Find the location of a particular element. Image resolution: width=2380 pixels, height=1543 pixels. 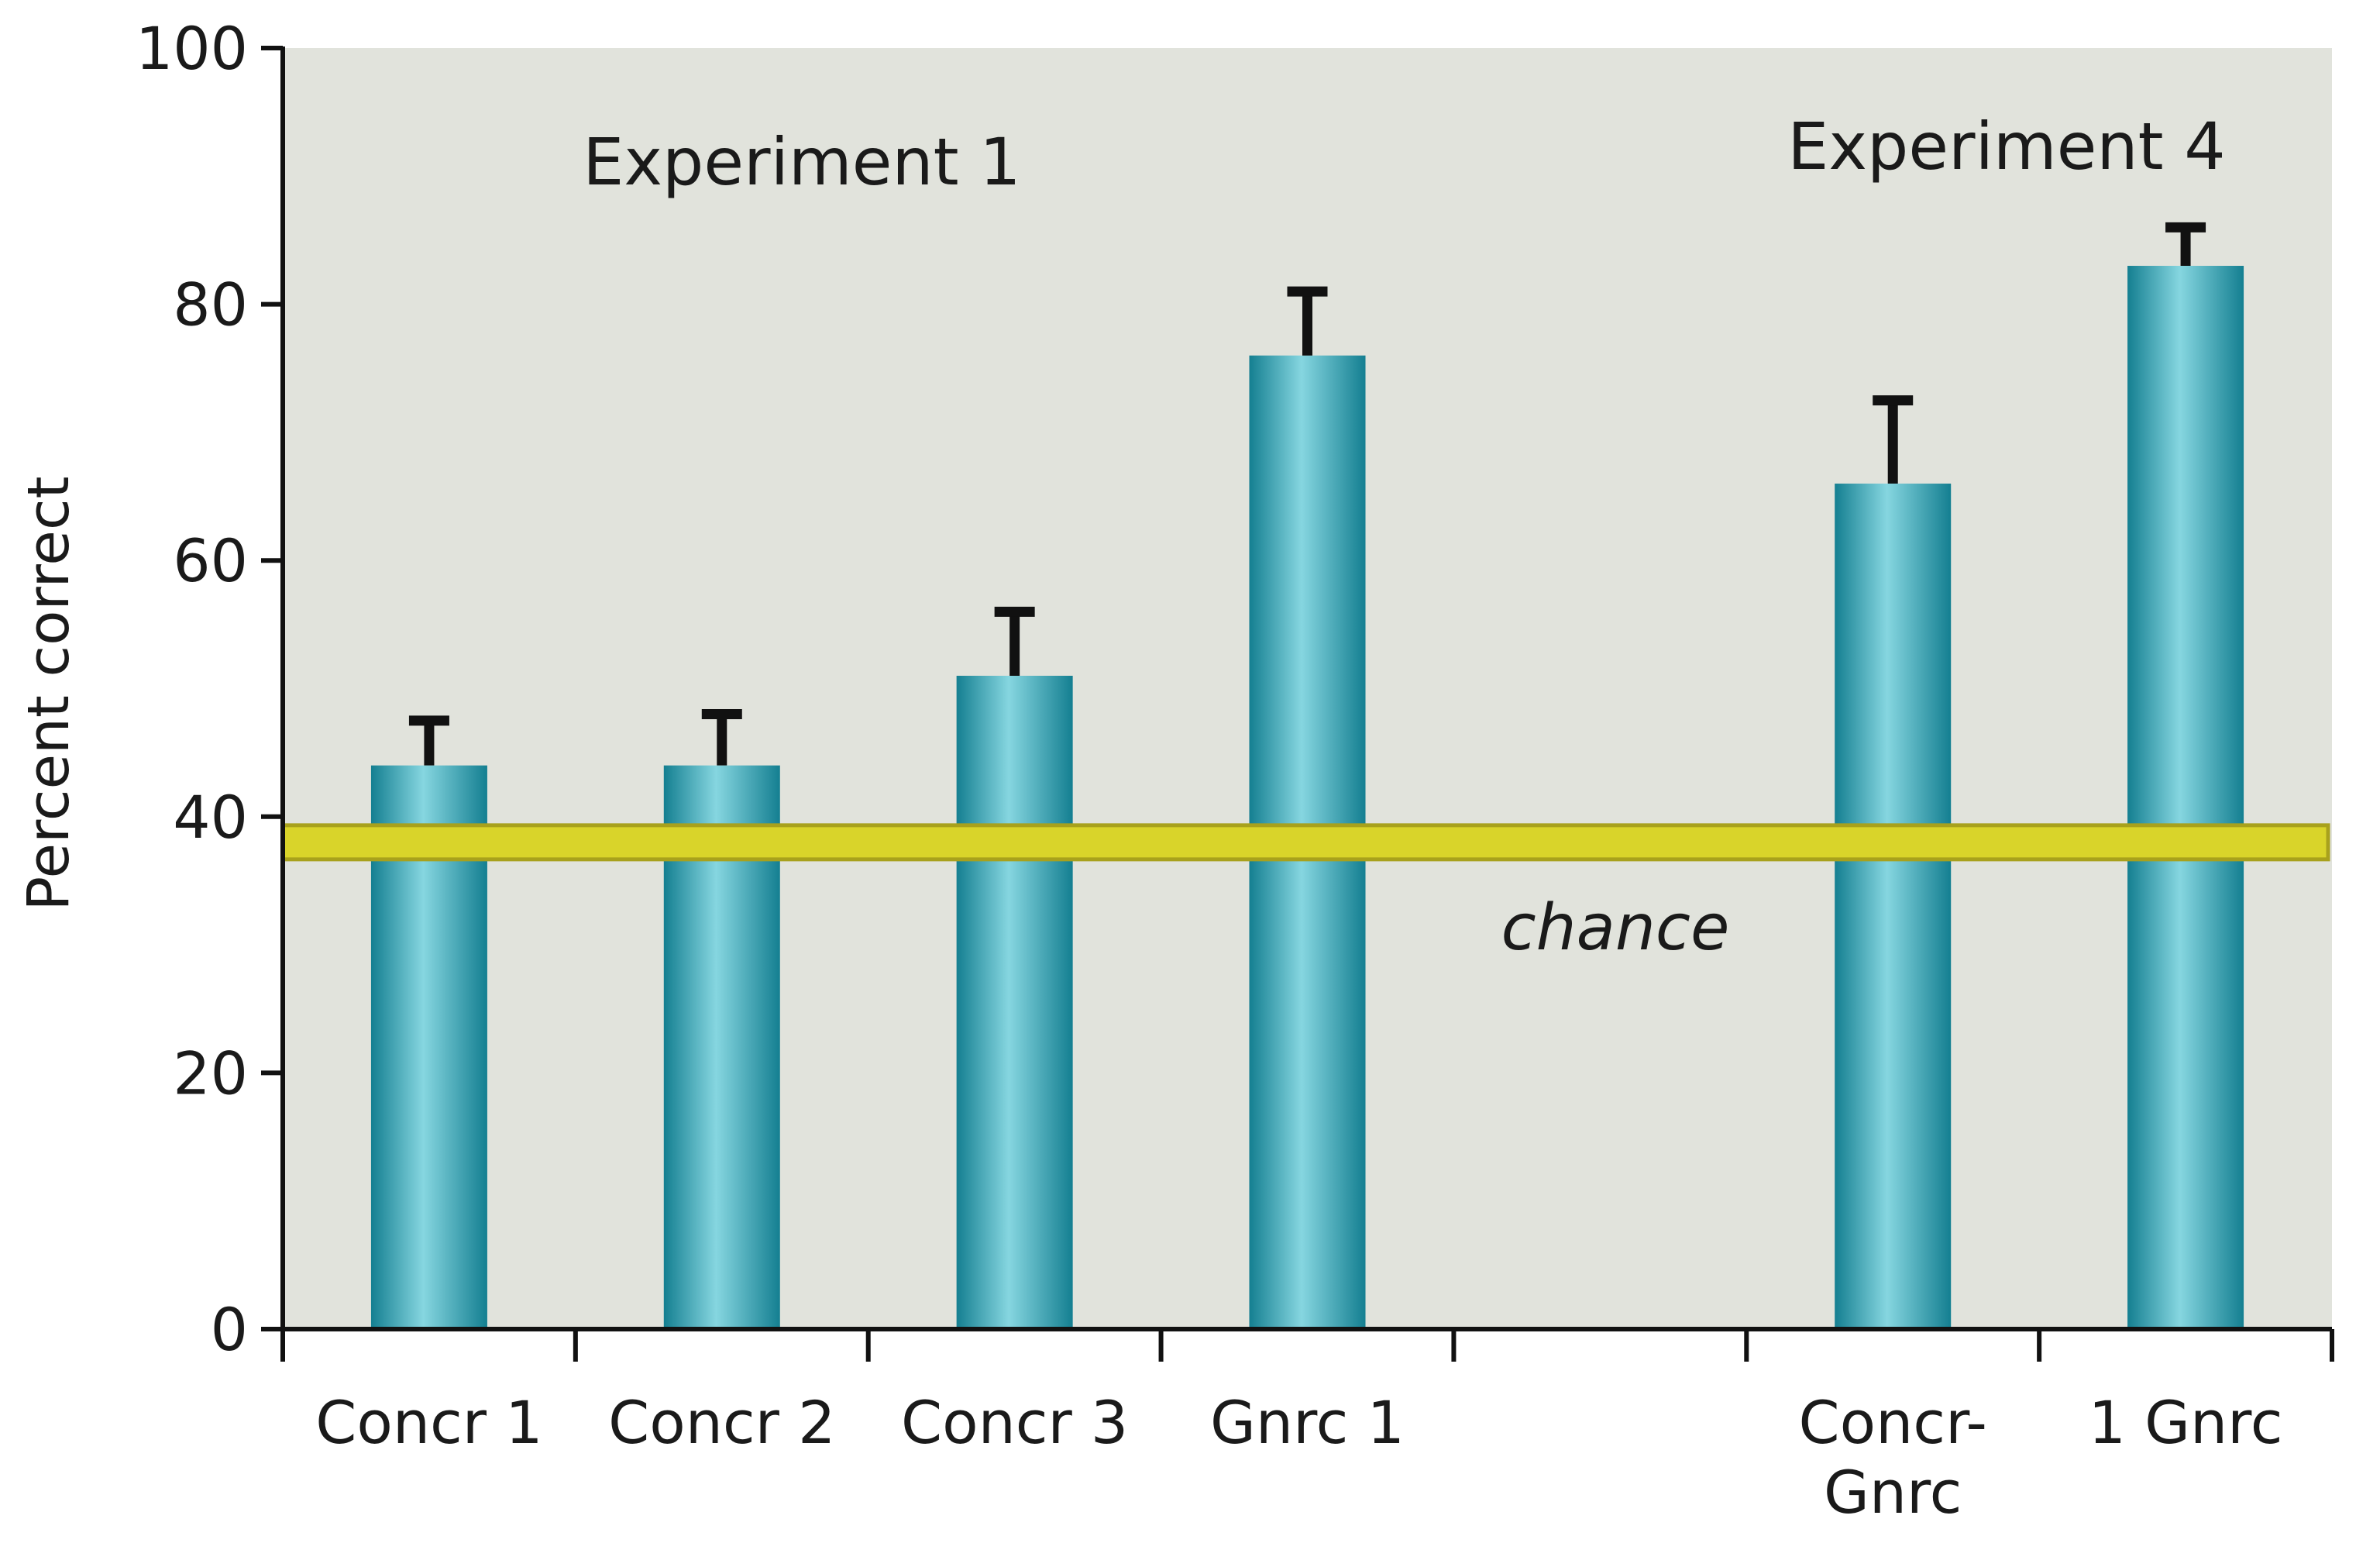

y-tick-label-2: 40 is located at coordinates (210, 817).